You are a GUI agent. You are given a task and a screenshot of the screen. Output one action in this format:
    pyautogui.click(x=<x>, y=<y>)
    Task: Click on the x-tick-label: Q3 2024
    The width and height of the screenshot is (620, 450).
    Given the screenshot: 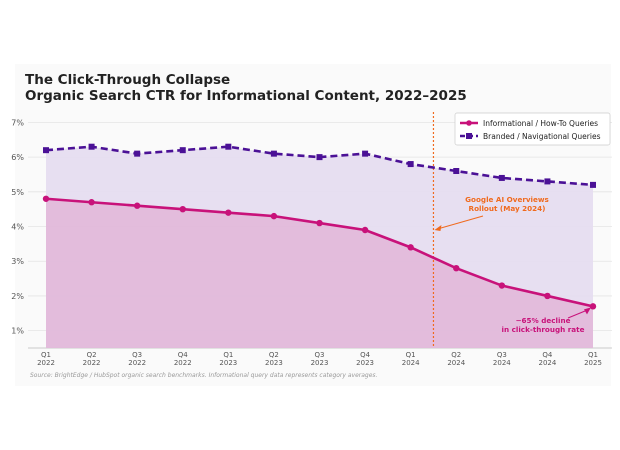 What is the action you would take?
    pyautogui.click(x=502, y=359)
    